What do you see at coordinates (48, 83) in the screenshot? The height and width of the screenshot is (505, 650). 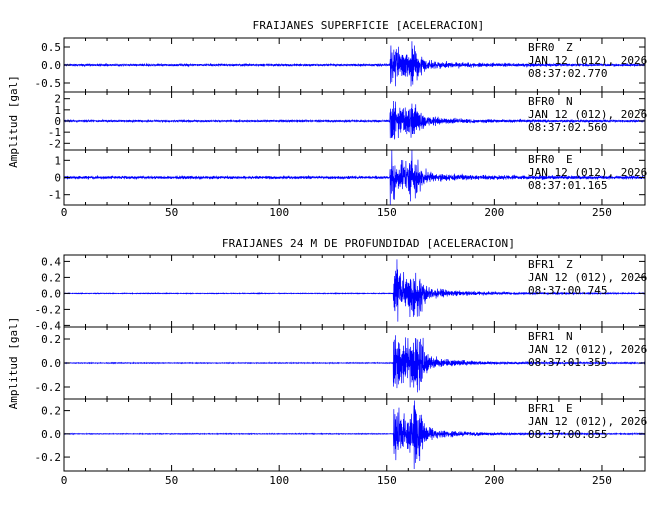 I see `y-tick-label: -0.5` at bounding box center [48, 83].